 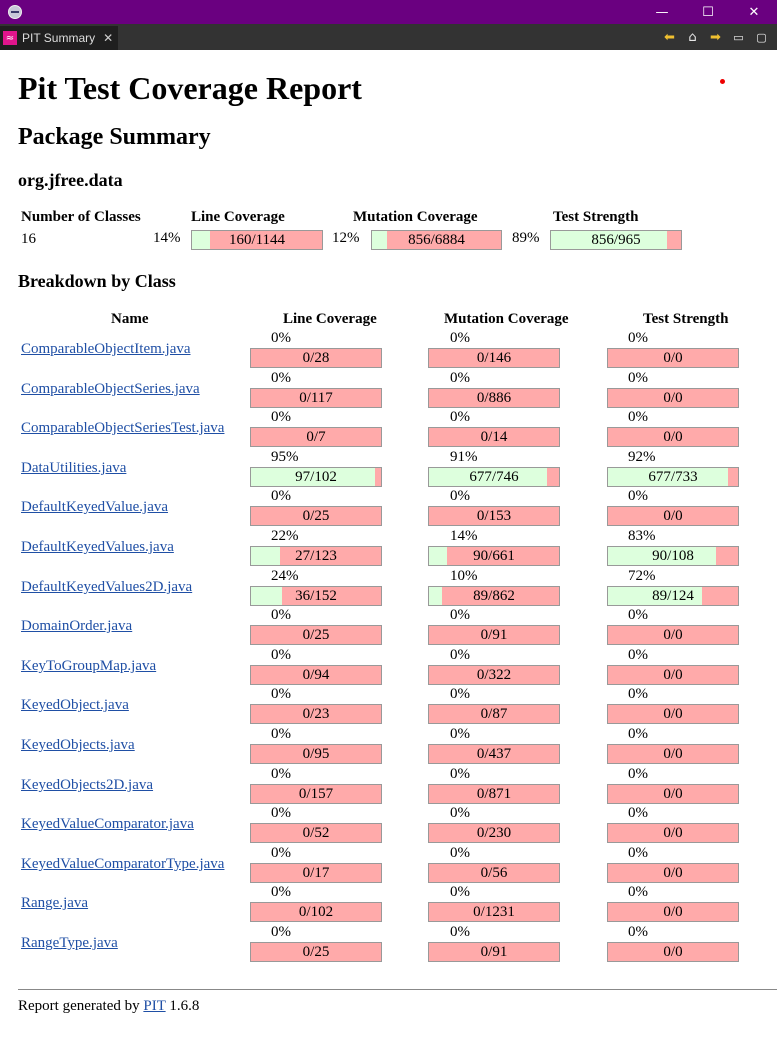 What do you see at coordinates (692, 37) in the screenshot?
I see `home-icon: ⌂` at bounding box center [692, 37].